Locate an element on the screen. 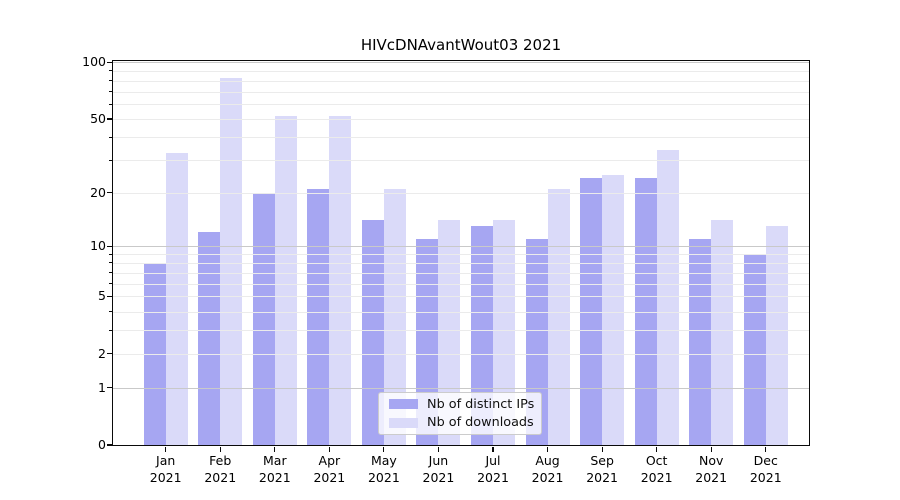 This screenshot has width=900, height=500. x-tick-label-jan: Jan 2021 is located at coordinates (165, 469).